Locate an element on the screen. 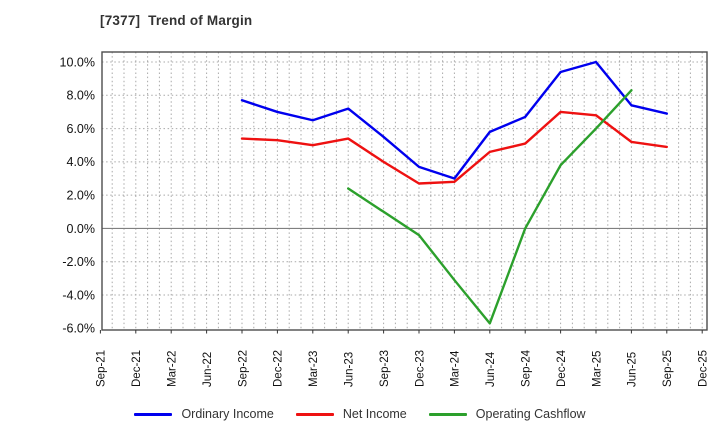 The image size is (720, 440). svg-text: Mar-25 is located at coordinates (597, 369).